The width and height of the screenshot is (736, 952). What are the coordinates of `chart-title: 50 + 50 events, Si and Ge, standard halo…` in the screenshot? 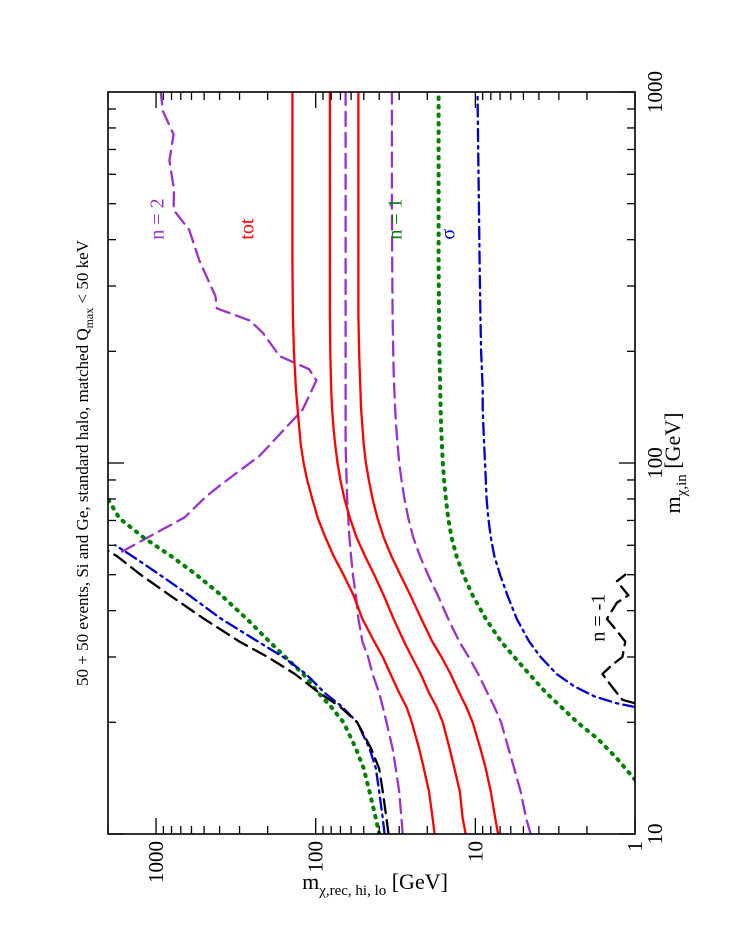 It's located at (84, 462).